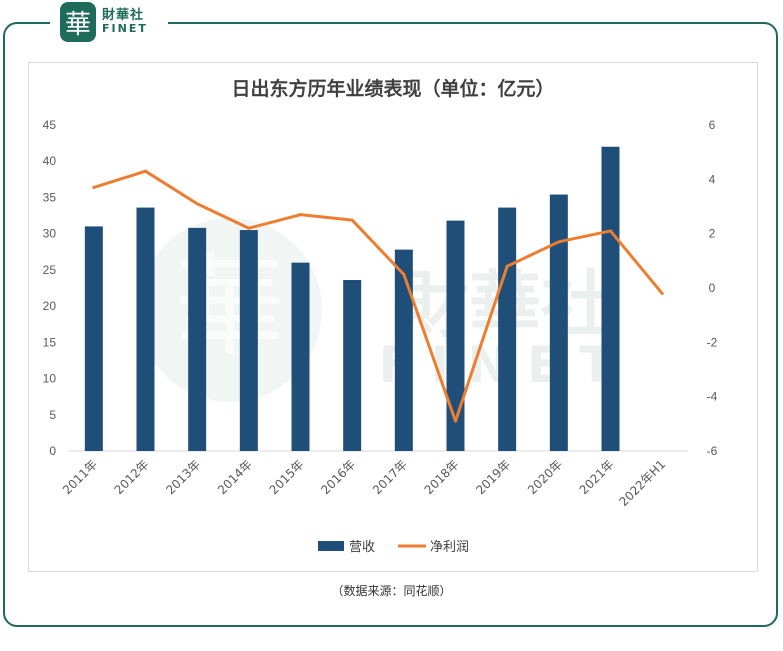 The image size is (783, 651). I want to click on y-left-tick-label: 5, so click(52, 415).